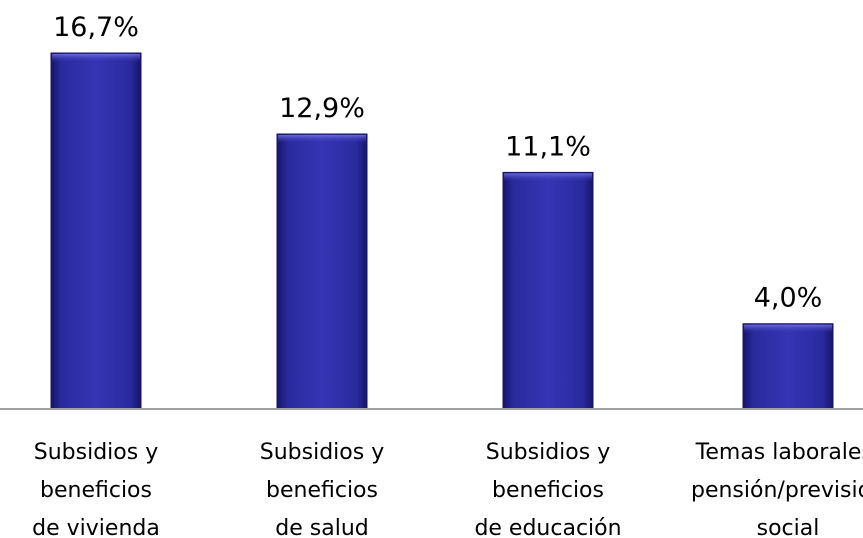 The image size is (863, 538). I want to click on category-label-4: Temas laborales/pensión/previsión social, so click(777, 489).